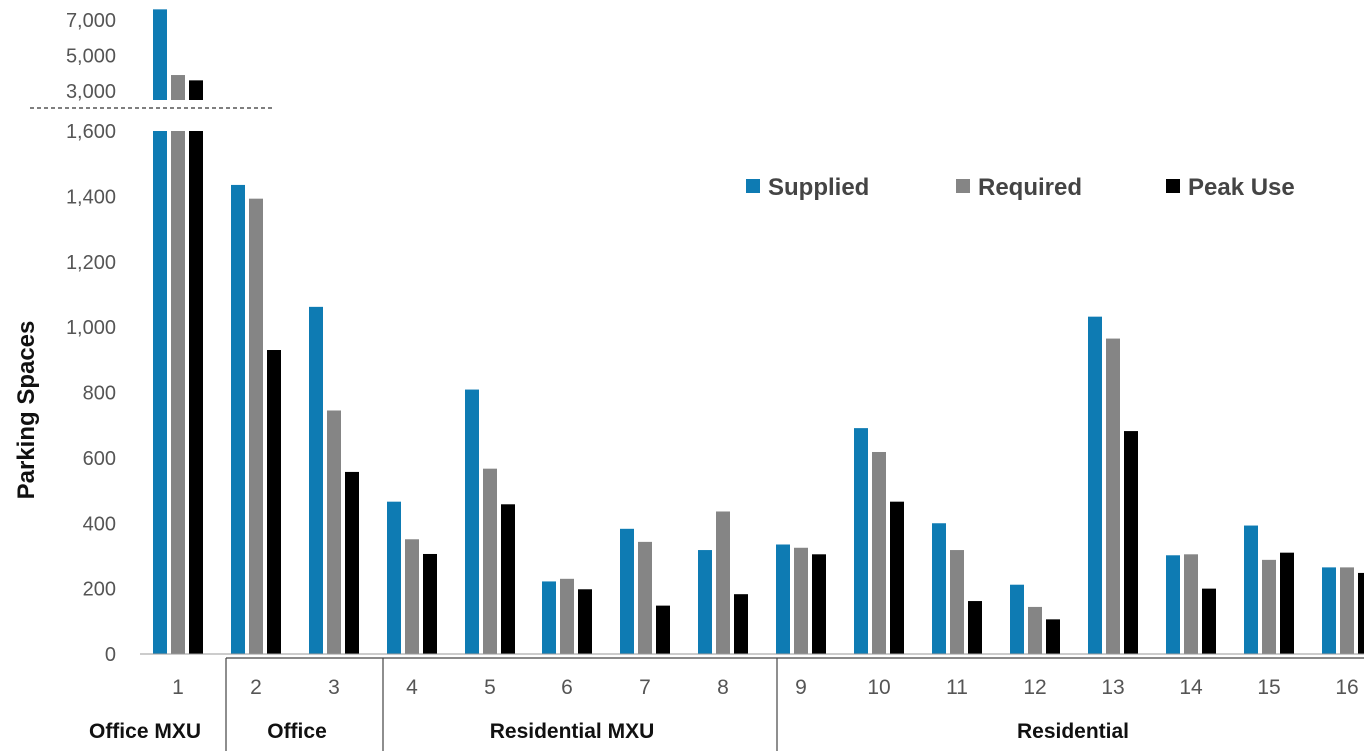  Describe the element at coordinates (99, 459) in the screenshot. I see `y-tick-label: 600` at that location.